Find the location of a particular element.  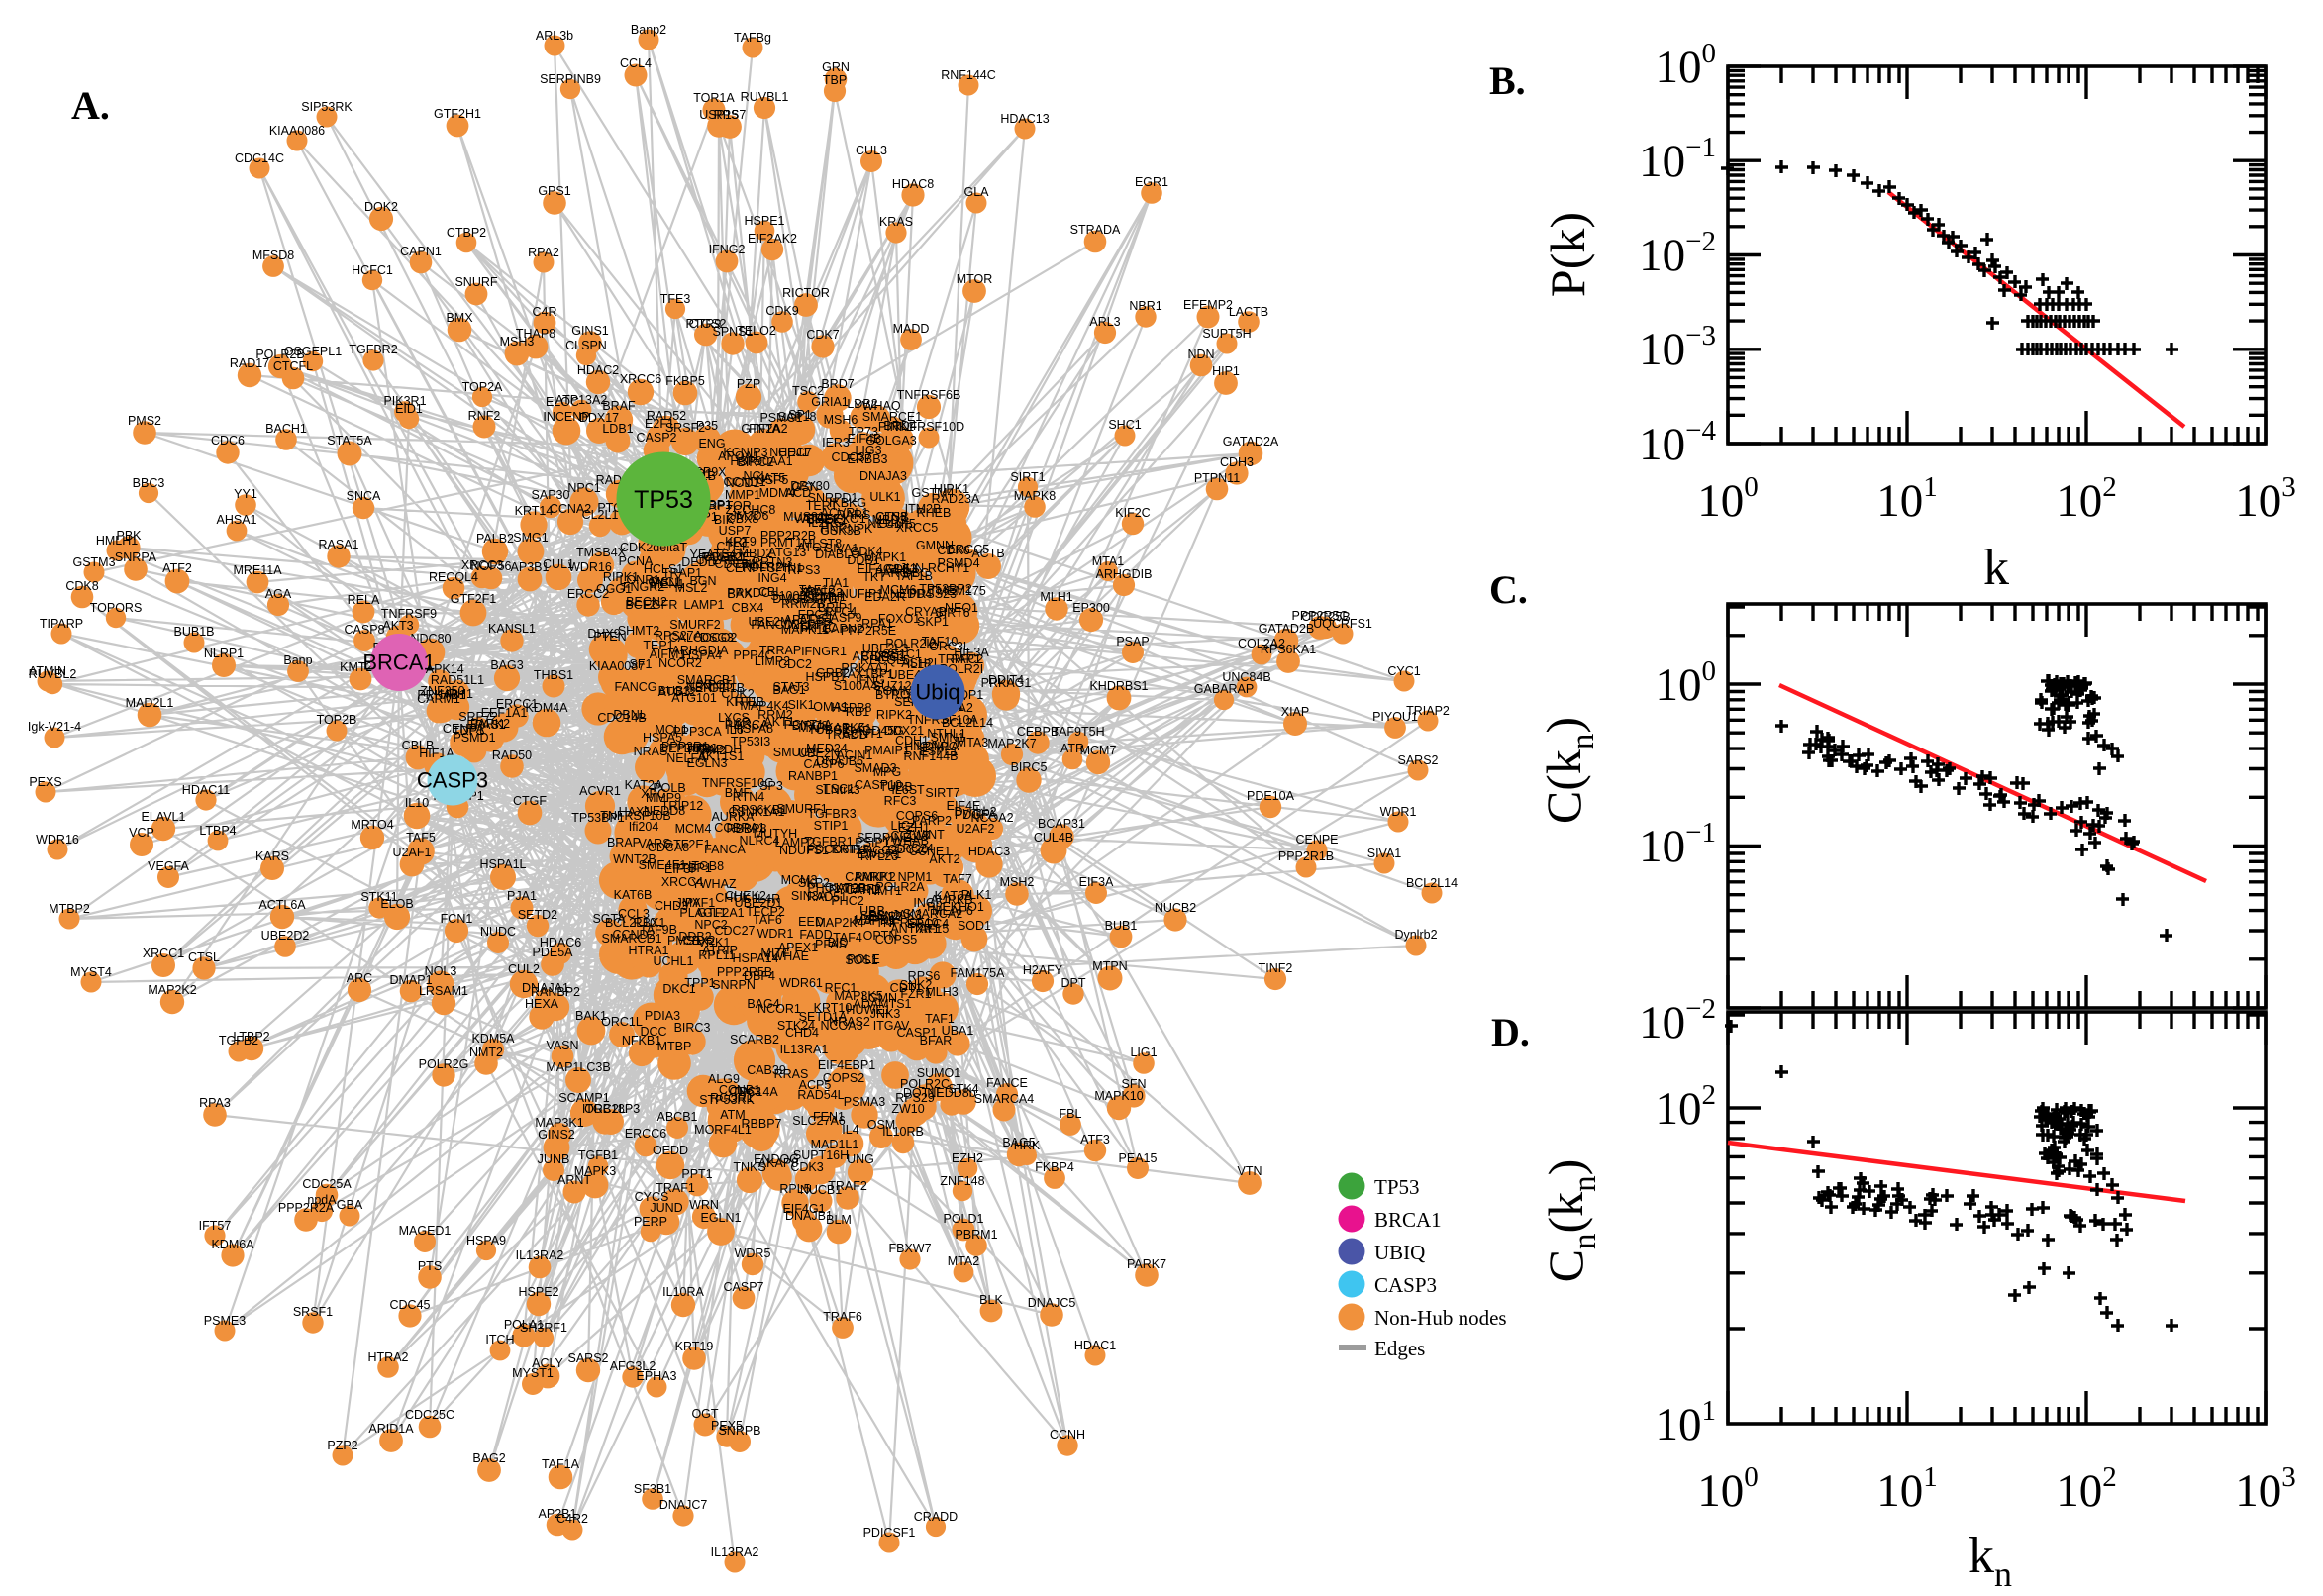

svg-text: NCOA3 is located at coordinates (841, 1026).